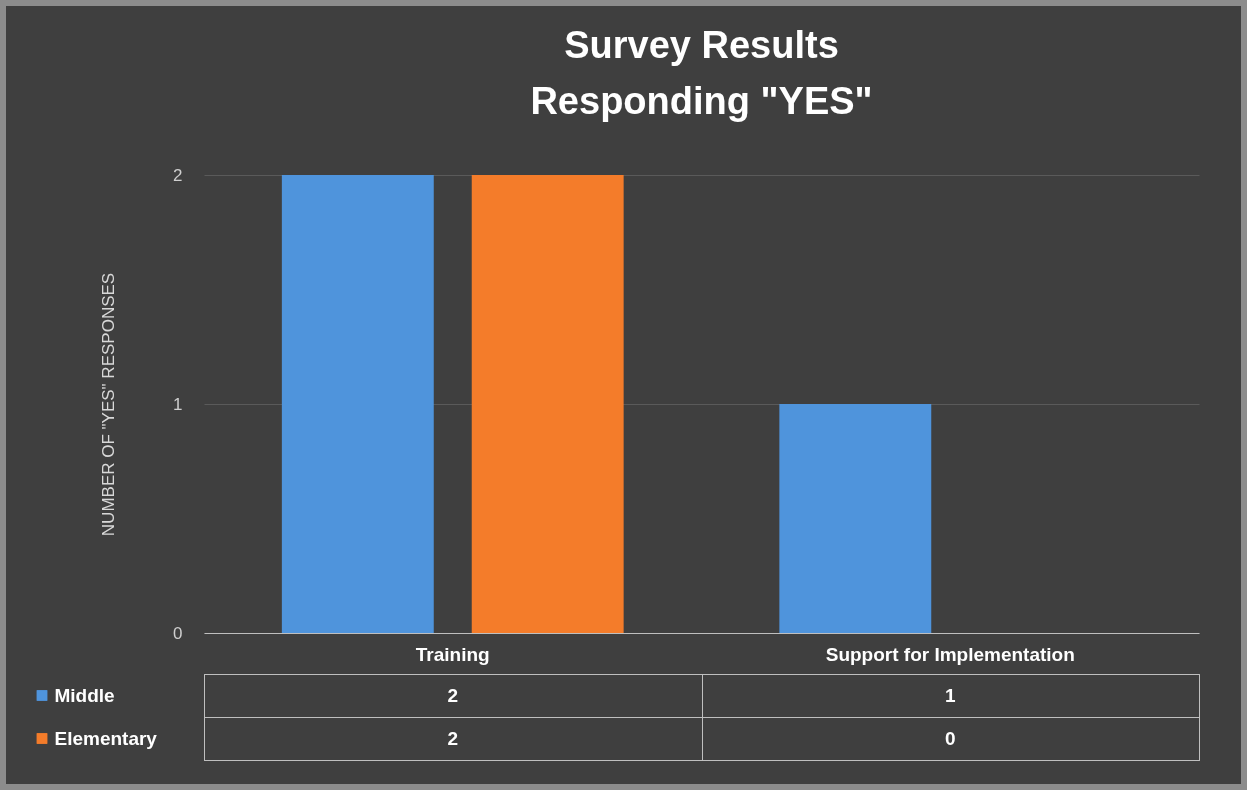  What do you see at coordinates (950, 695) in the screenshot?
I see `data-label: 1` at bounding box center [950, 695].